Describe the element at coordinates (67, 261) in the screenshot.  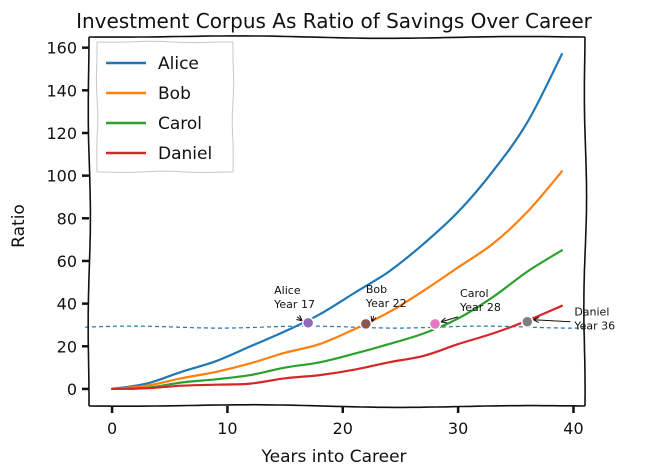
I see `y-tick-label: 60` at that location.